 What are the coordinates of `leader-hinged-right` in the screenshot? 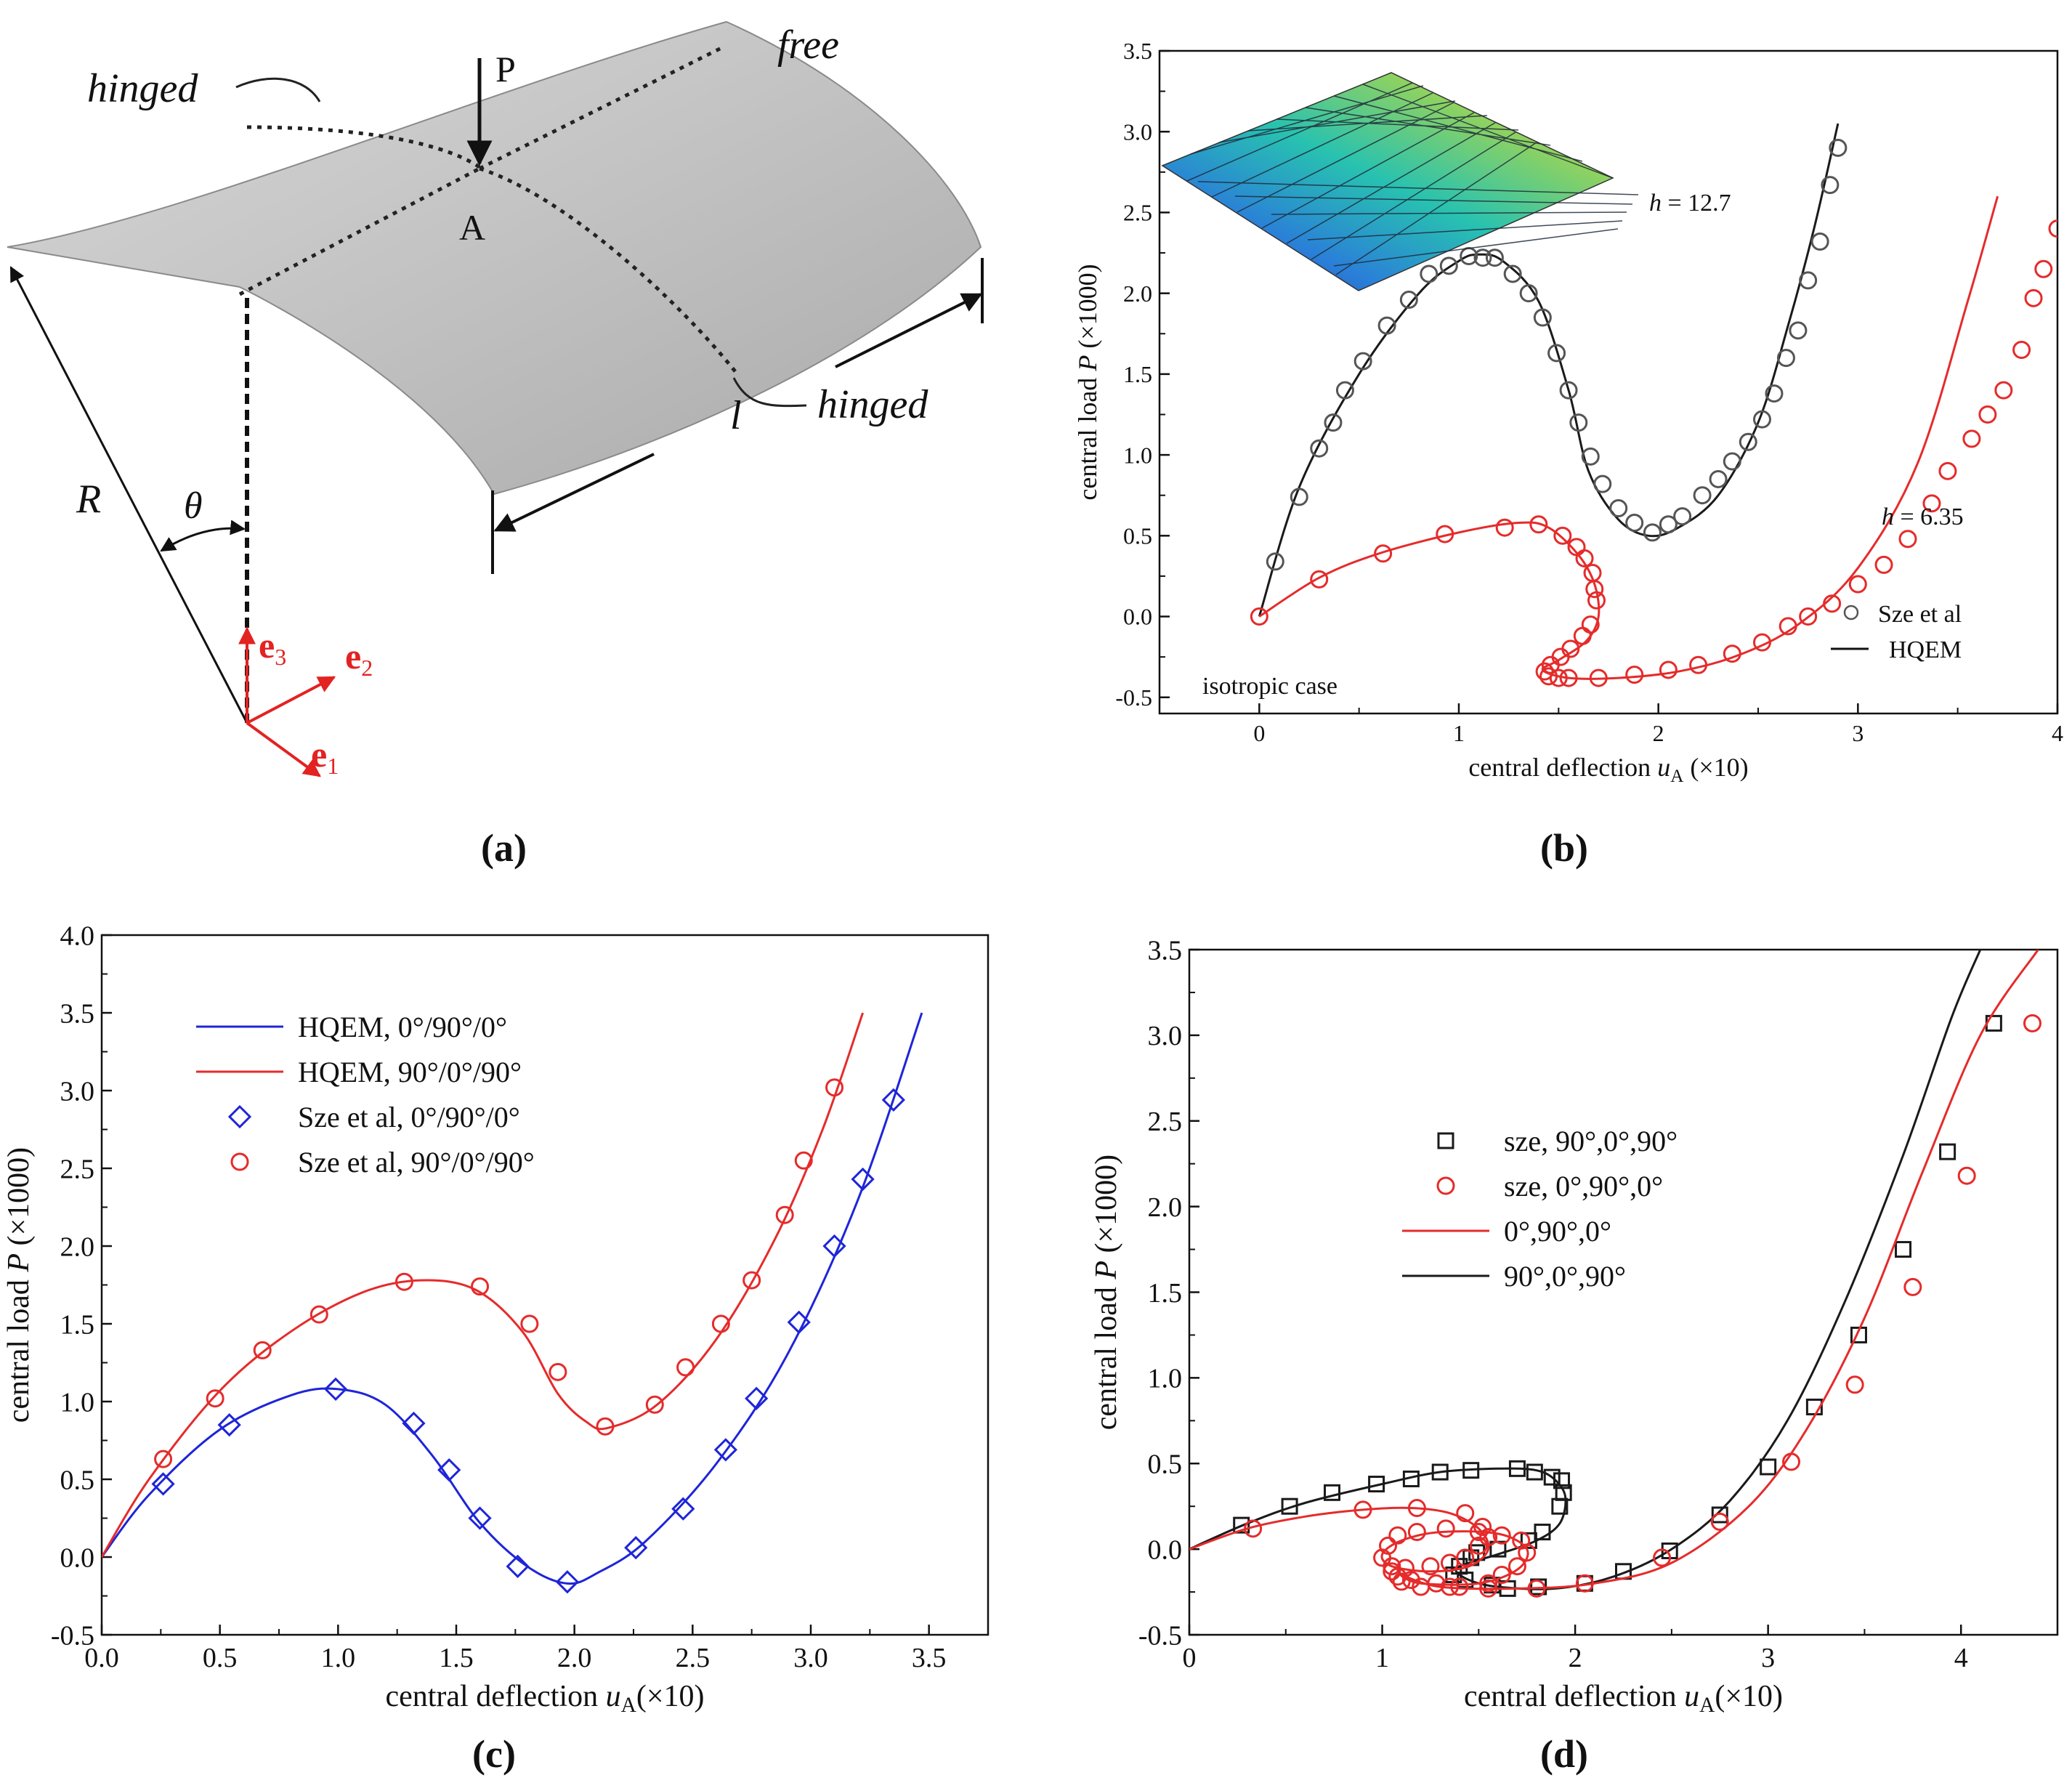 It's located at (769, 392).